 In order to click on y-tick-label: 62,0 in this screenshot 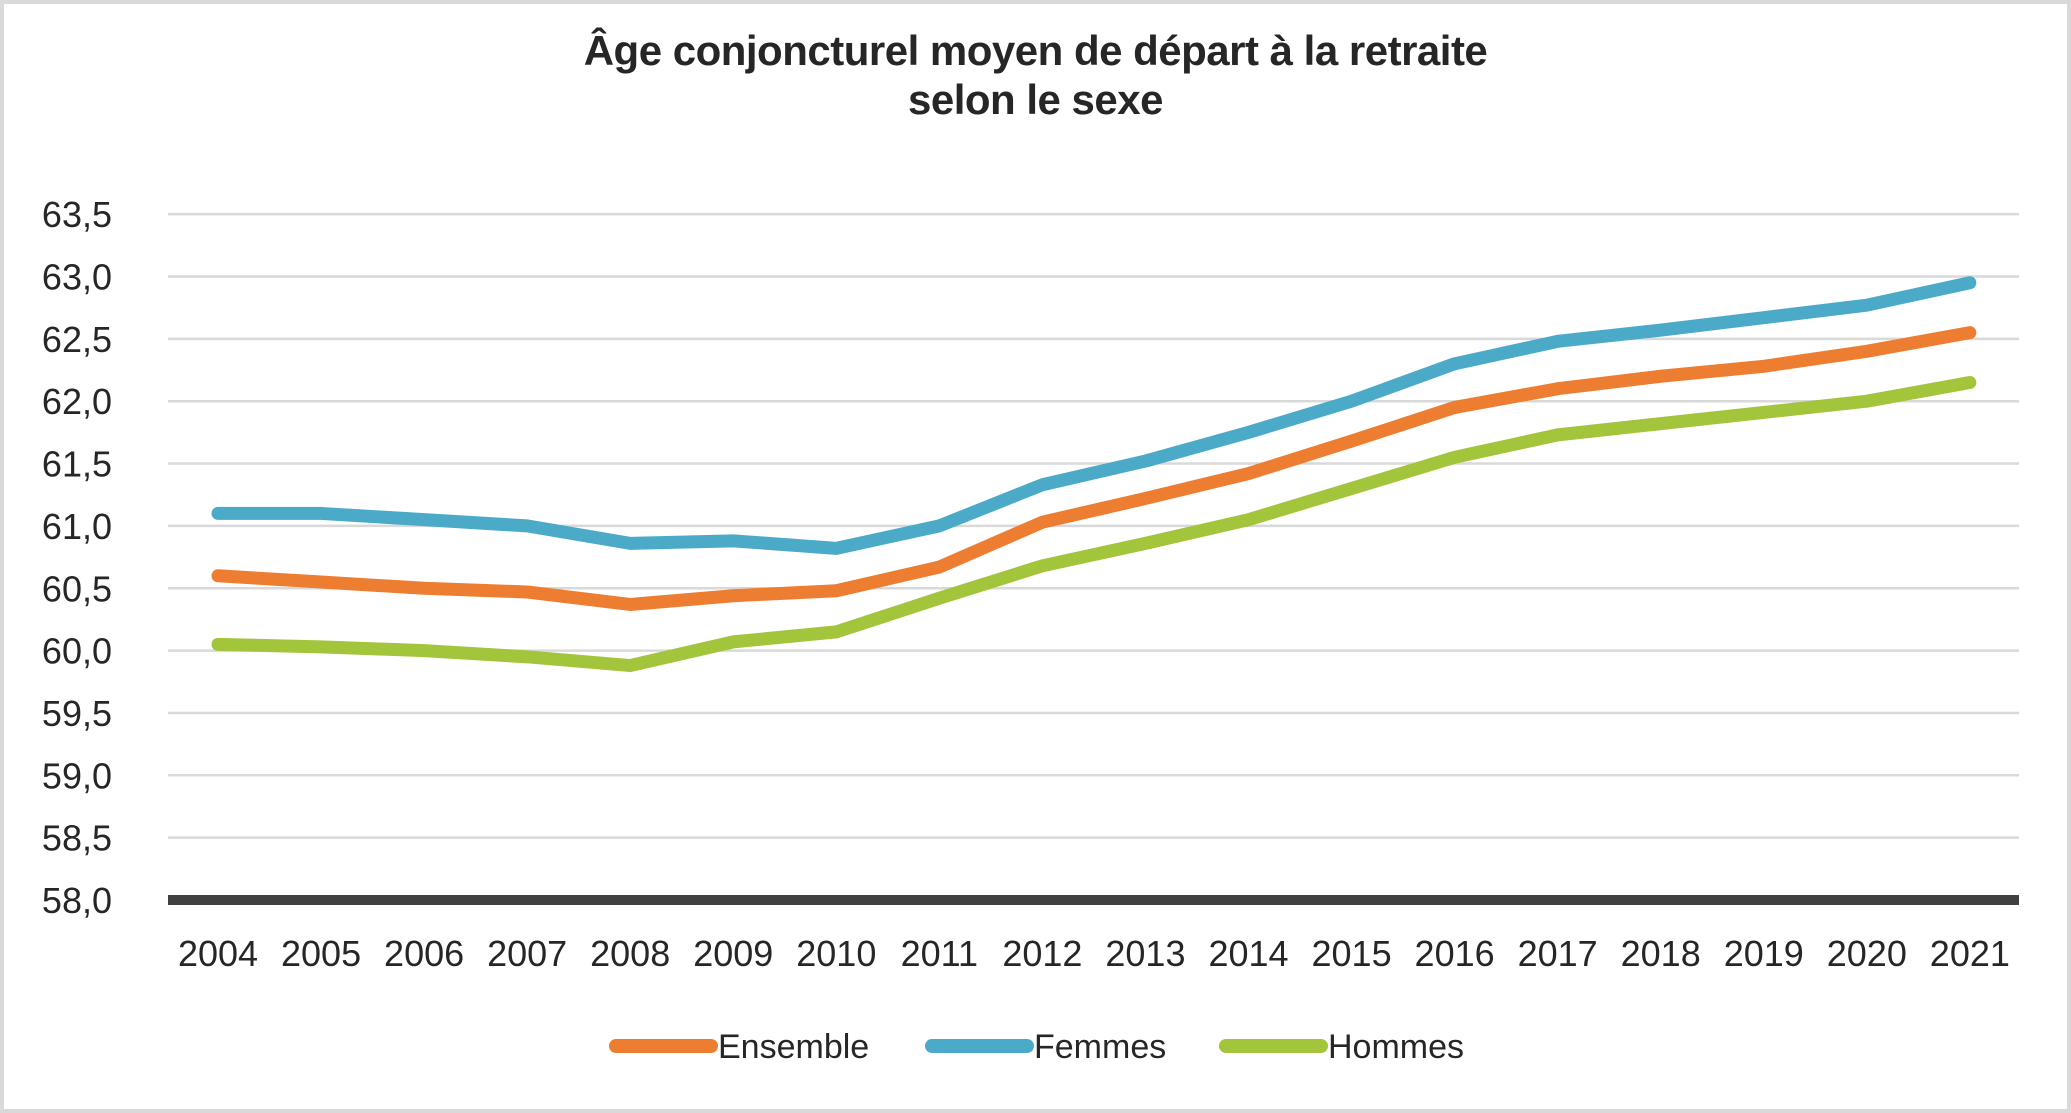, I will do `click(77, 401)`.